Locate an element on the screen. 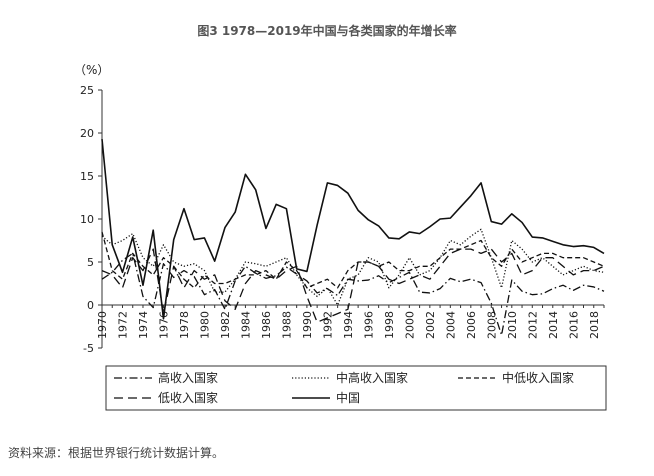  legend-label: 中国 is located at coordinates (348, 397).